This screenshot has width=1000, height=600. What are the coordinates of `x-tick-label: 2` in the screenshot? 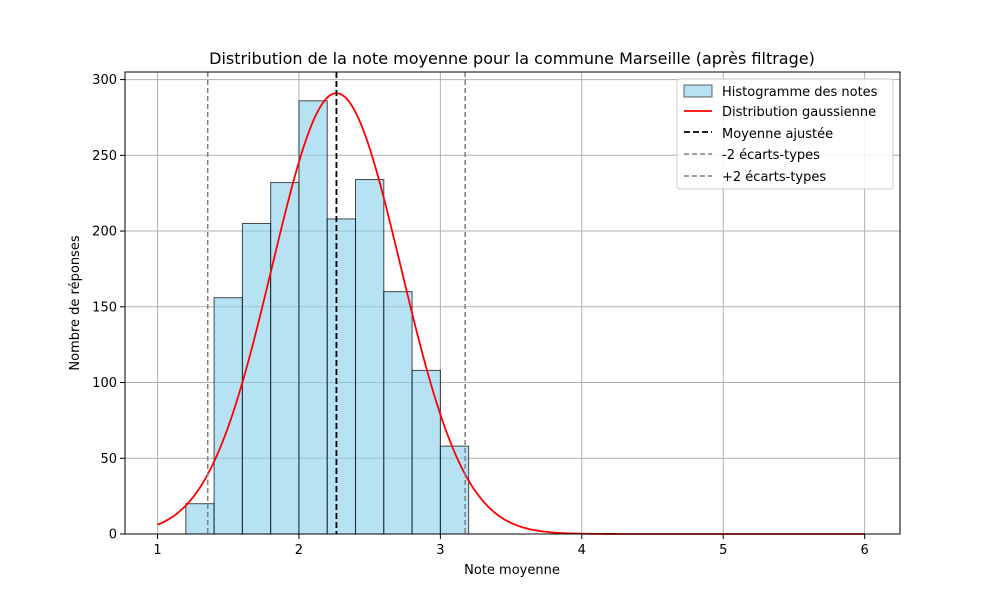 It's located at (299, 550).